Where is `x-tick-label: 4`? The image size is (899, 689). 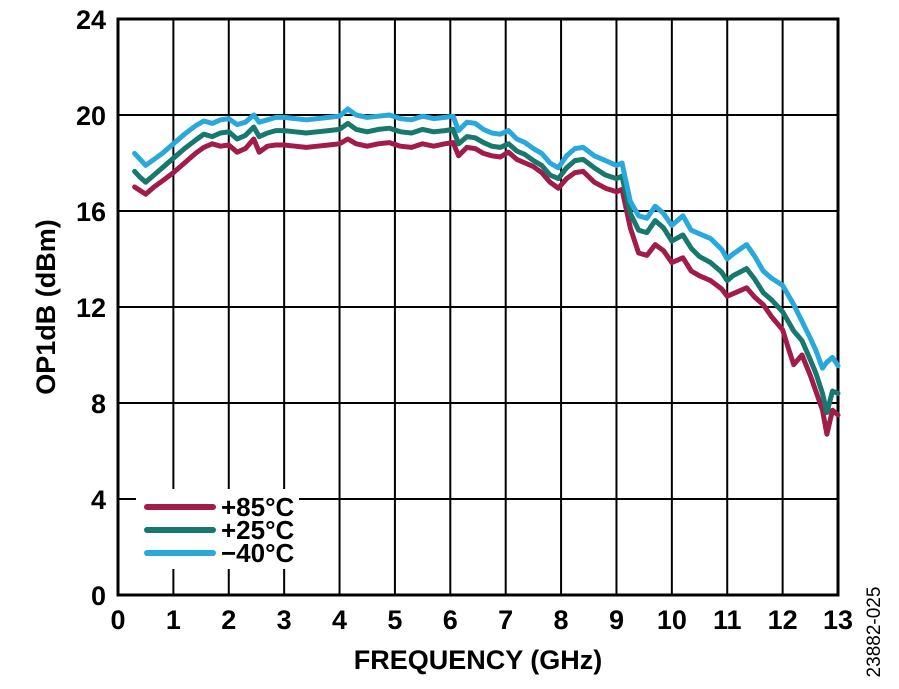 x-tick-label: 4 is located at coordinates (339, 620).